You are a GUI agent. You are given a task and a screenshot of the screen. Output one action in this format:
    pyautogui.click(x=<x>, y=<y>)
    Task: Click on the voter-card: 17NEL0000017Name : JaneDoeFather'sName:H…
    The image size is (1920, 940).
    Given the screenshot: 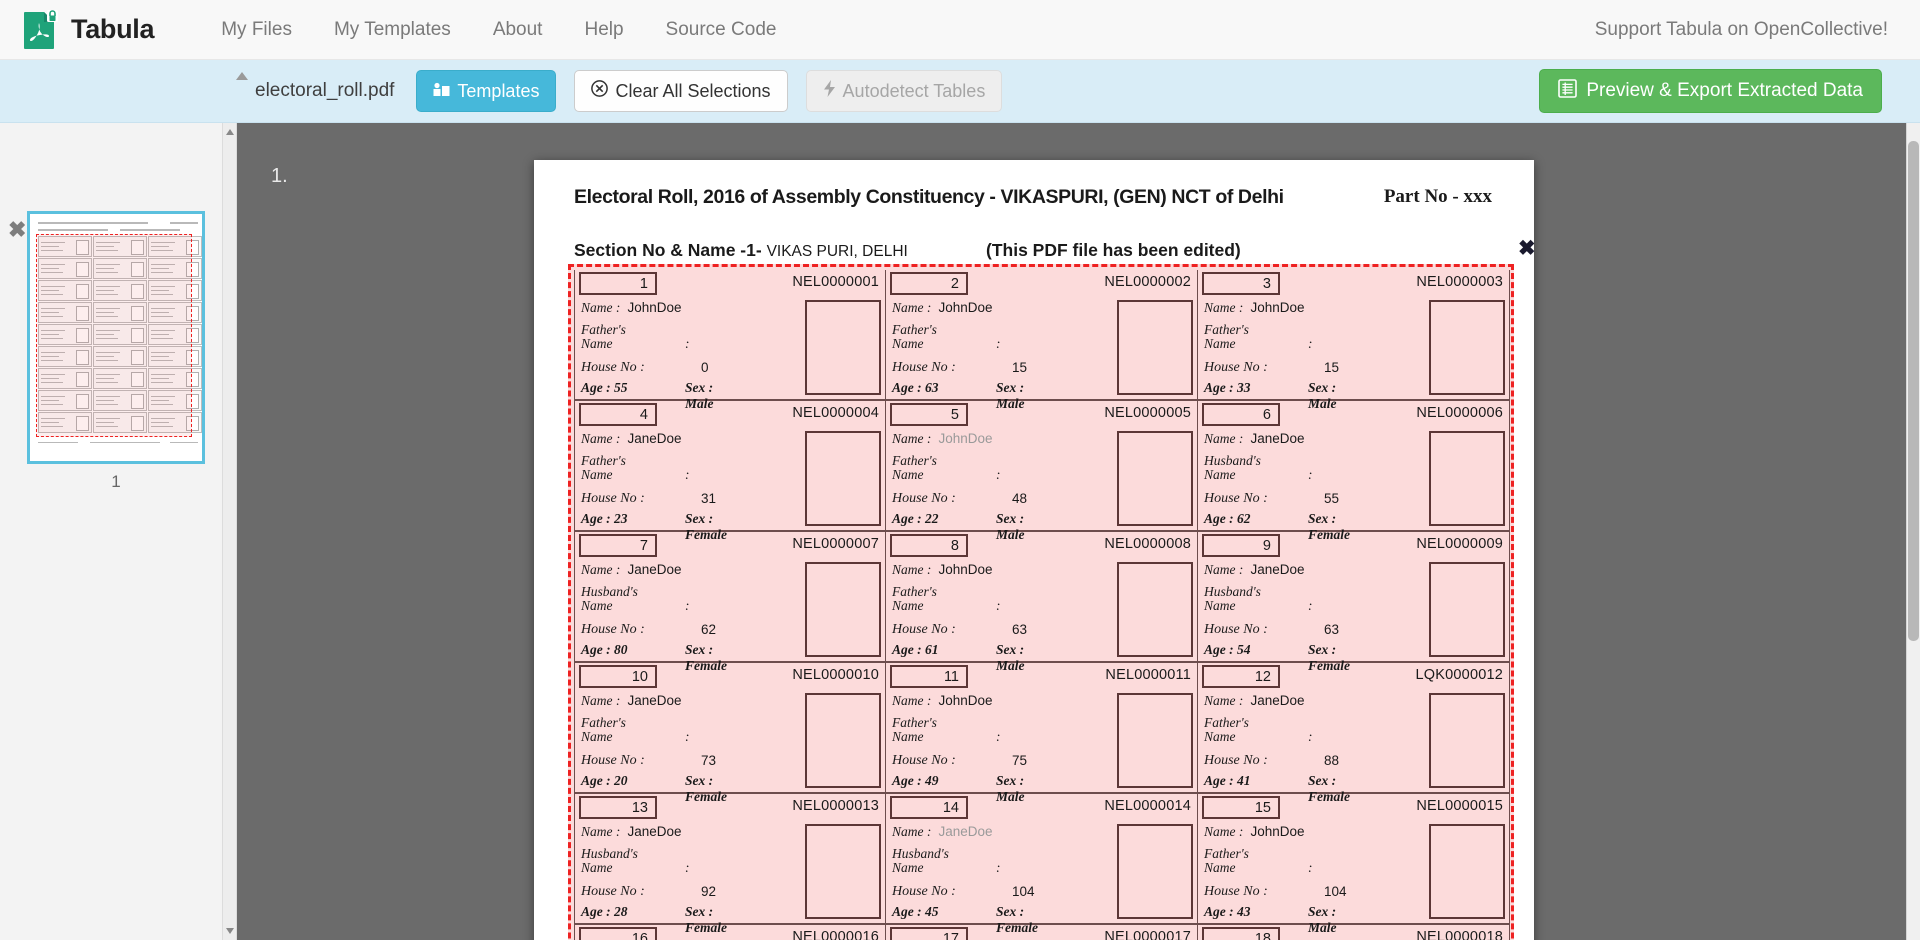 What is the action you would take?
    pyautogui.click(x=1042, y=932)
    